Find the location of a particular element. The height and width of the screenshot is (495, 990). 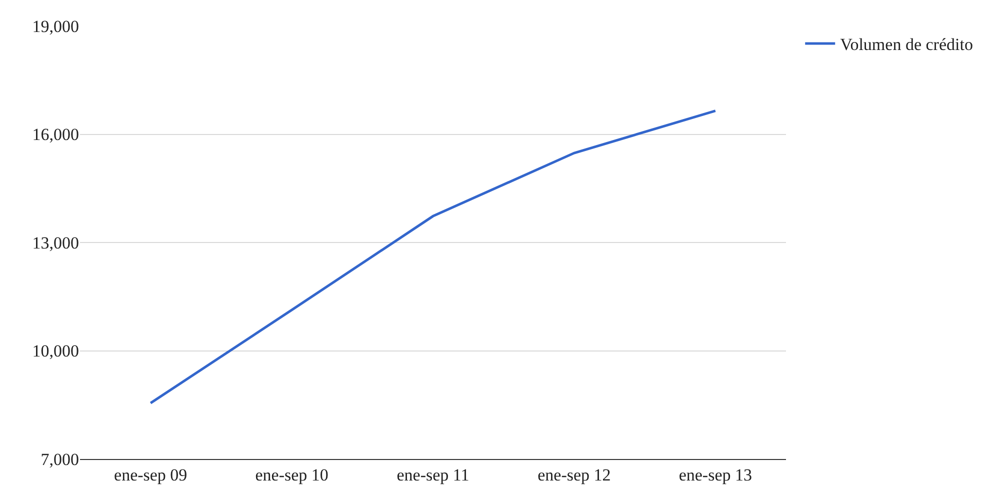

x-tick-label: ene-sep 12 is located at coordinates (574, 474).